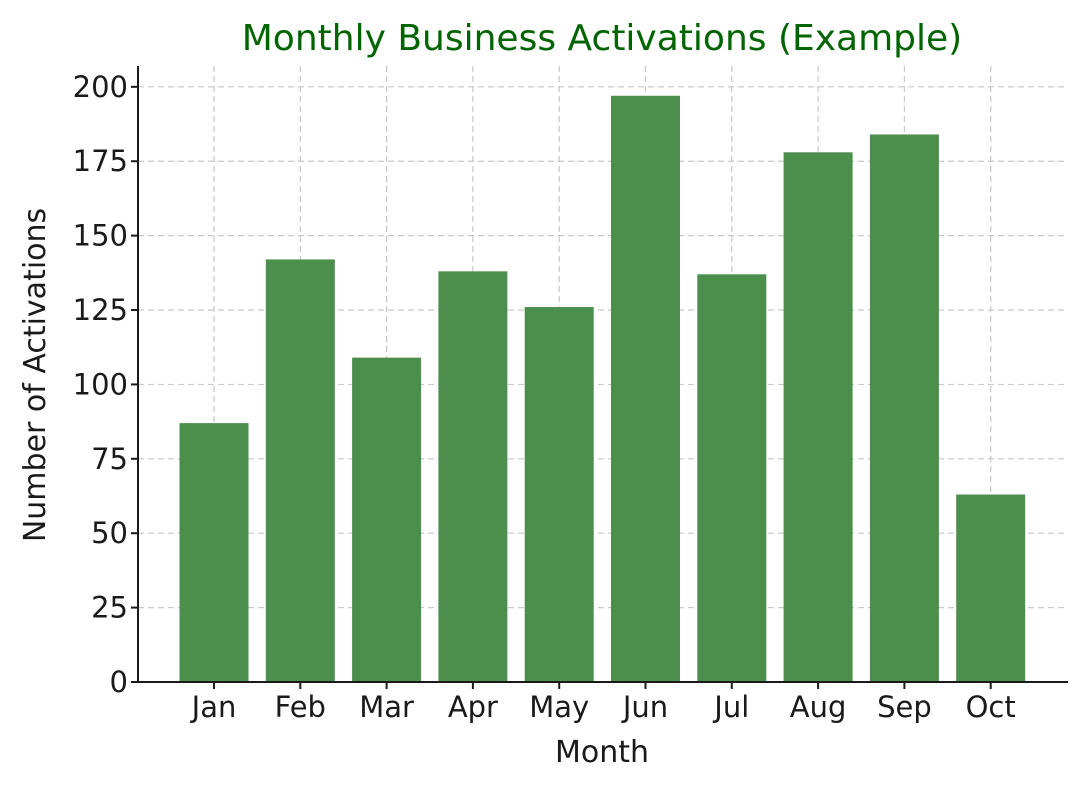 This screenshot has width=1087, height=789. What do you see at coordinates (109, 533) in the screenshot?
I see `y-tick-label: 50` at bounding box center [109, 533].